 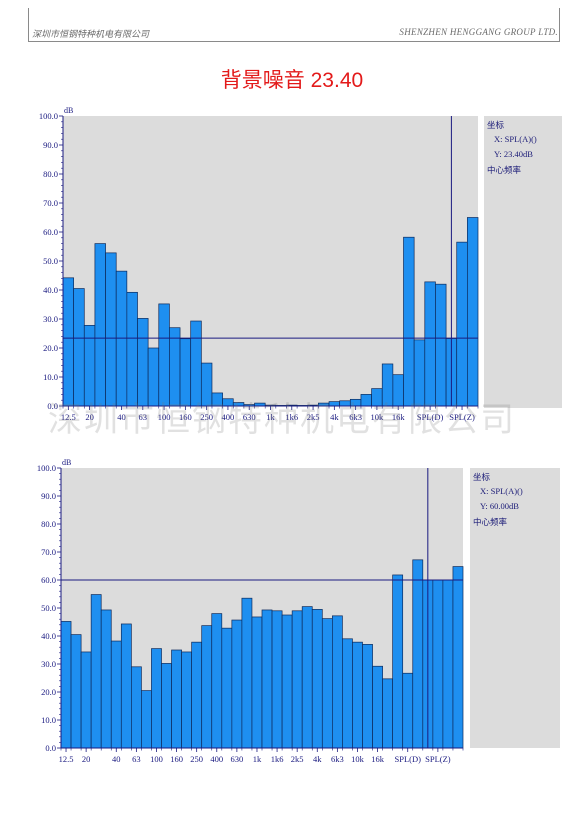 I want to click on y-tick-label: 10.0, so click(x=50, y=377).